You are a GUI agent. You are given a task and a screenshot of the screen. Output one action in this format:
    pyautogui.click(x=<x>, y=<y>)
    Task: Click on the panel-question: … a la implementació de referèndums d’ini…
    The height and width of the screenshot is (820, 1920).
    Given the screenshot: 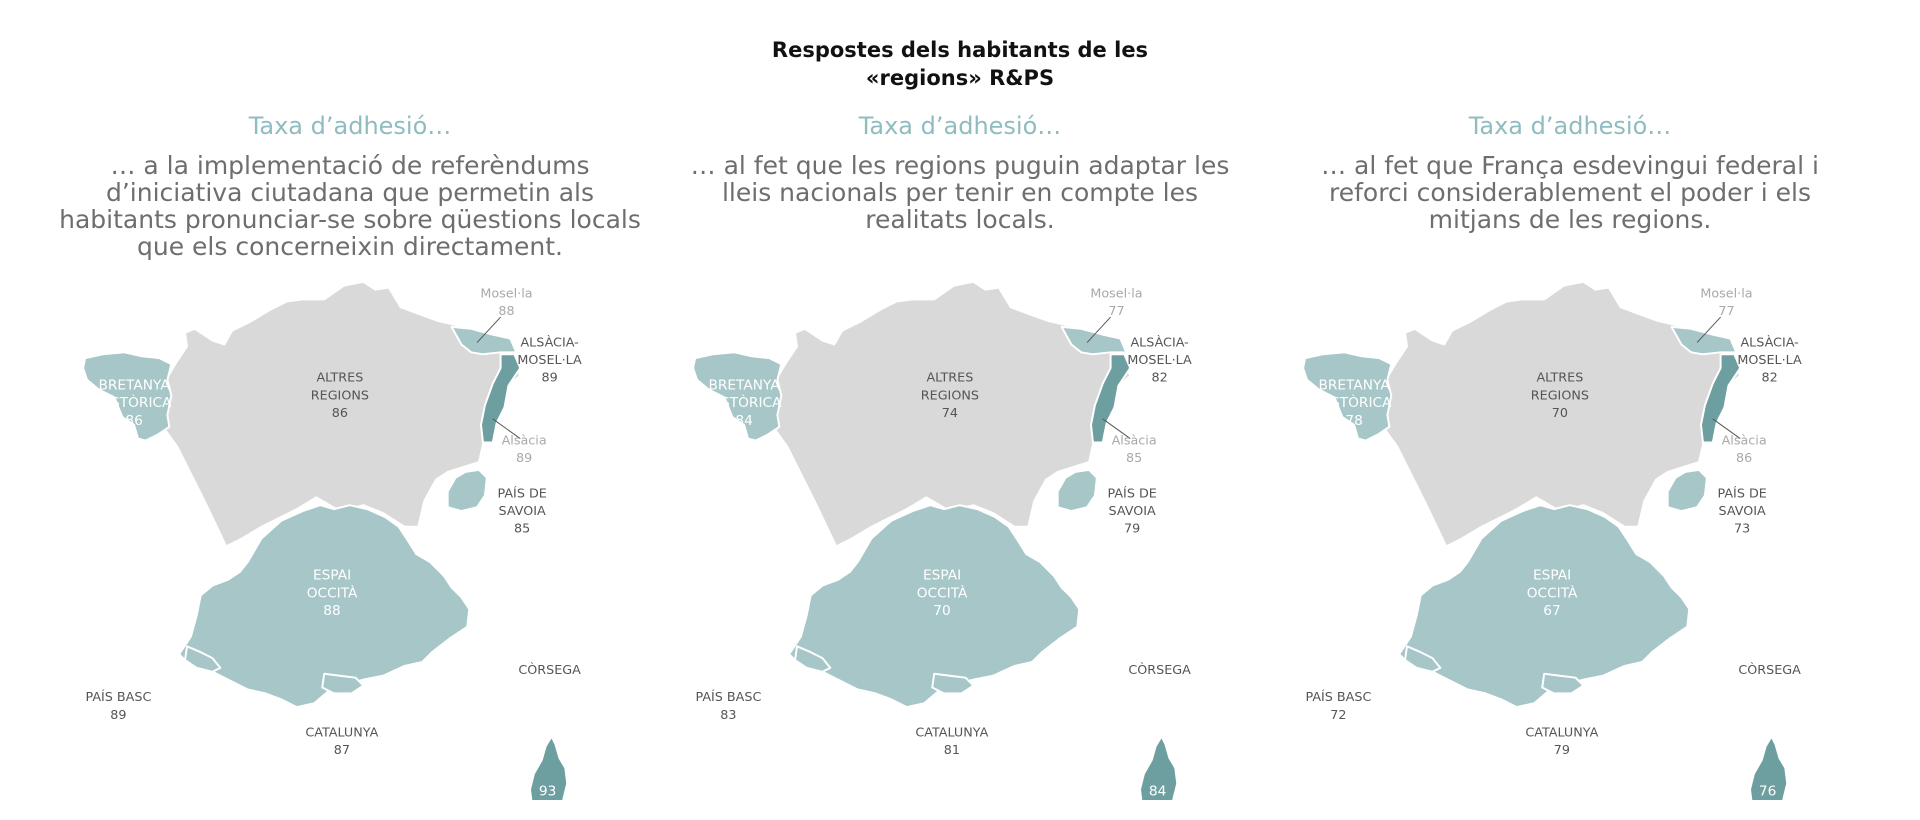 What is the action you would take?
    pyautogui.click(x=350, y=206)
    